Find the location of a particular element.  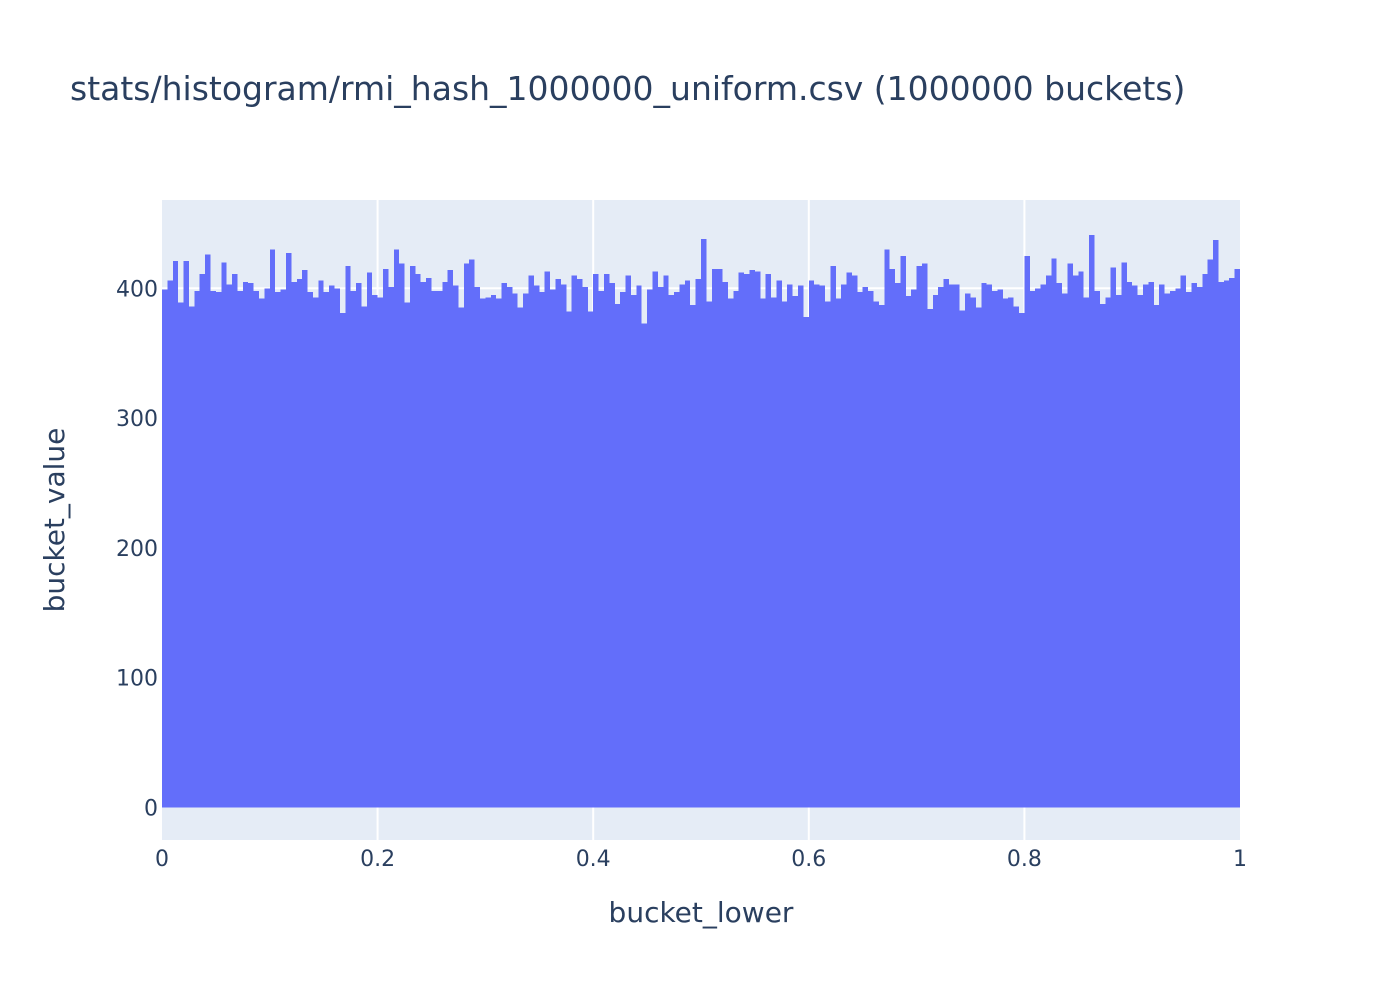

y-tick-label: 0 is located at coordinates (151, 809).